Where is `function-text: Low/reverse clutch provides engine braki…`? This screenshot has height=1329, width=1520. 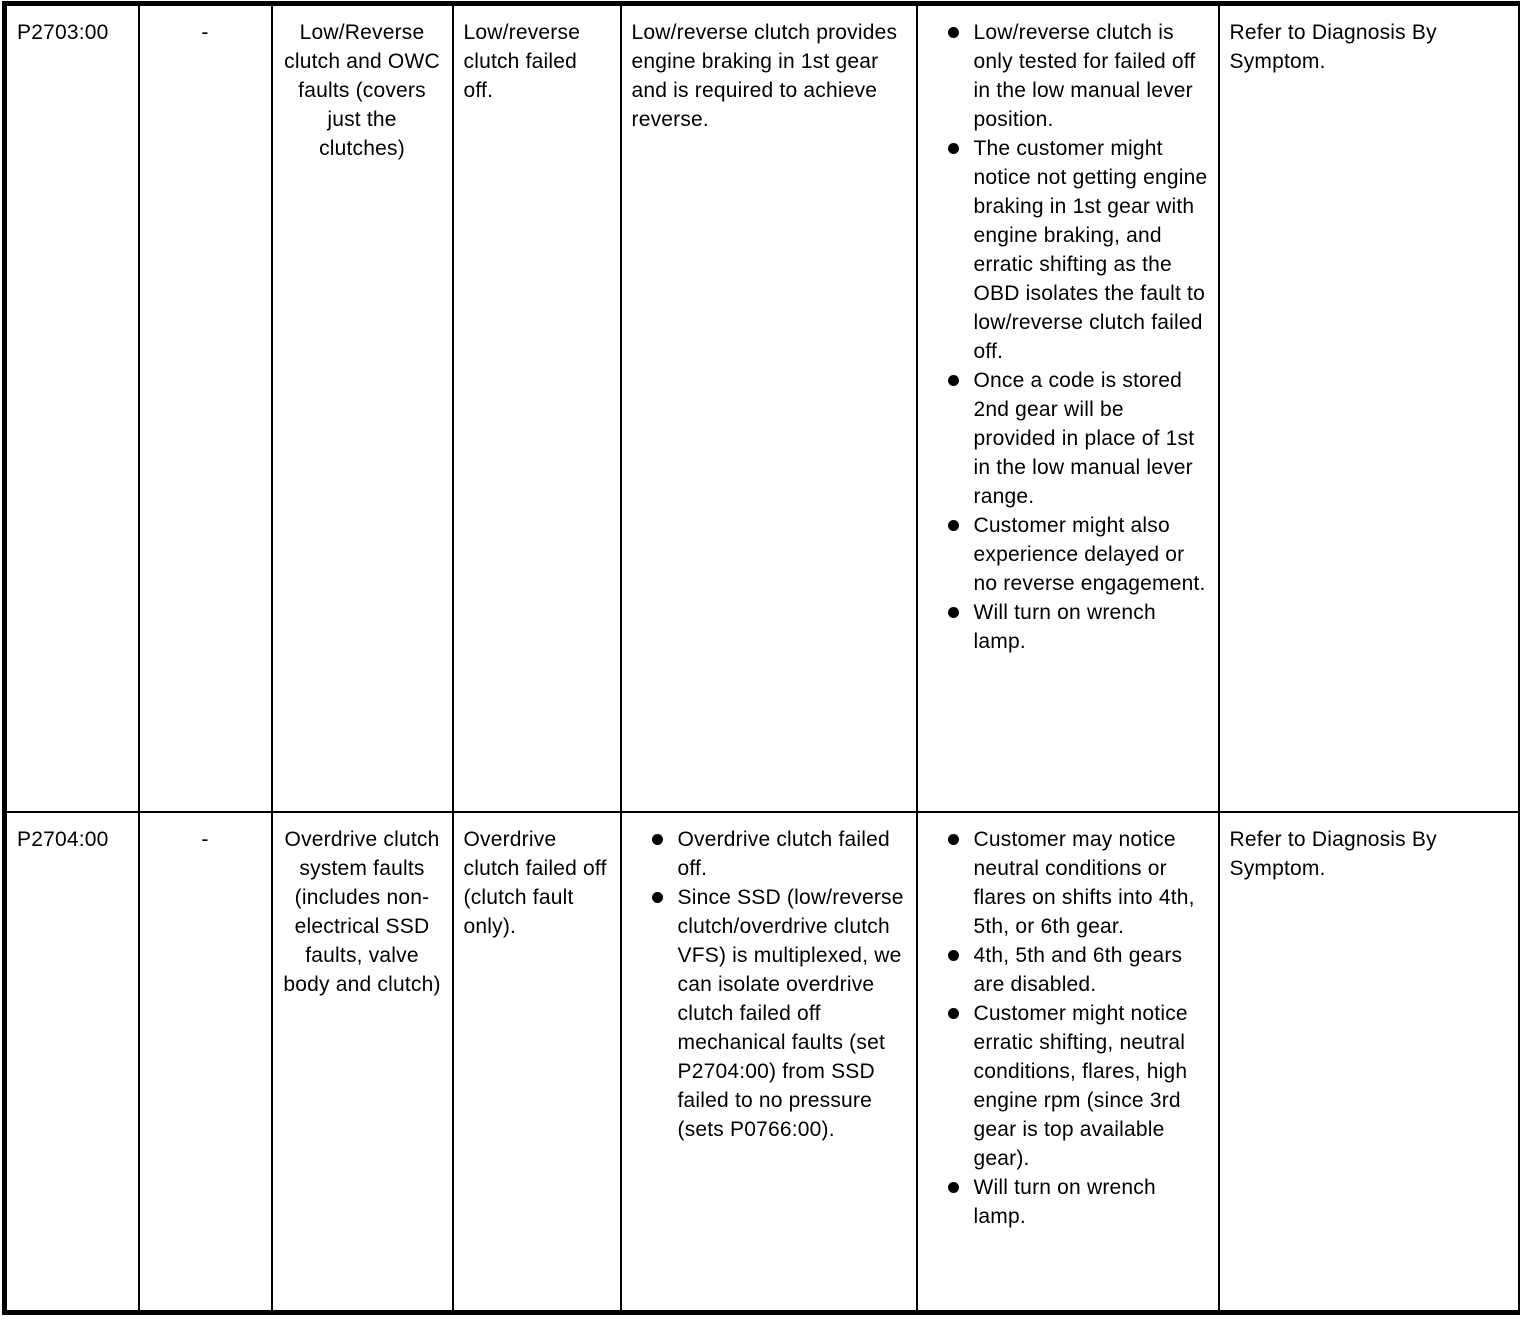 function-text: Low/reverse clutch provides engine braki… is located at coordinates (769, 76).